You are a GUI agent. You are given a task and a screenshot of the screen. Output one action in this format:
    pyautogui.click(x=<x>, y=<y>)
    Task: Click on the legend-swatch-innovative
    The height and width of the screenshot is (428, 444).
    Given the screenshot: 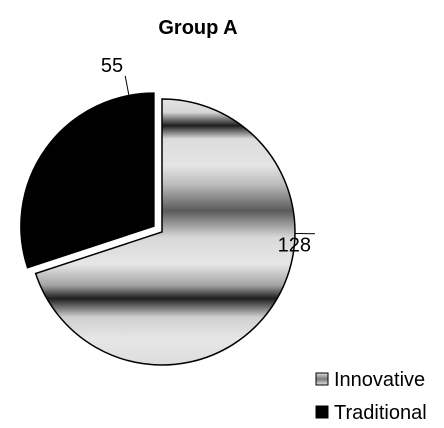 What is the action you would take?
    pyautogui.click(x=322, y=379)
    